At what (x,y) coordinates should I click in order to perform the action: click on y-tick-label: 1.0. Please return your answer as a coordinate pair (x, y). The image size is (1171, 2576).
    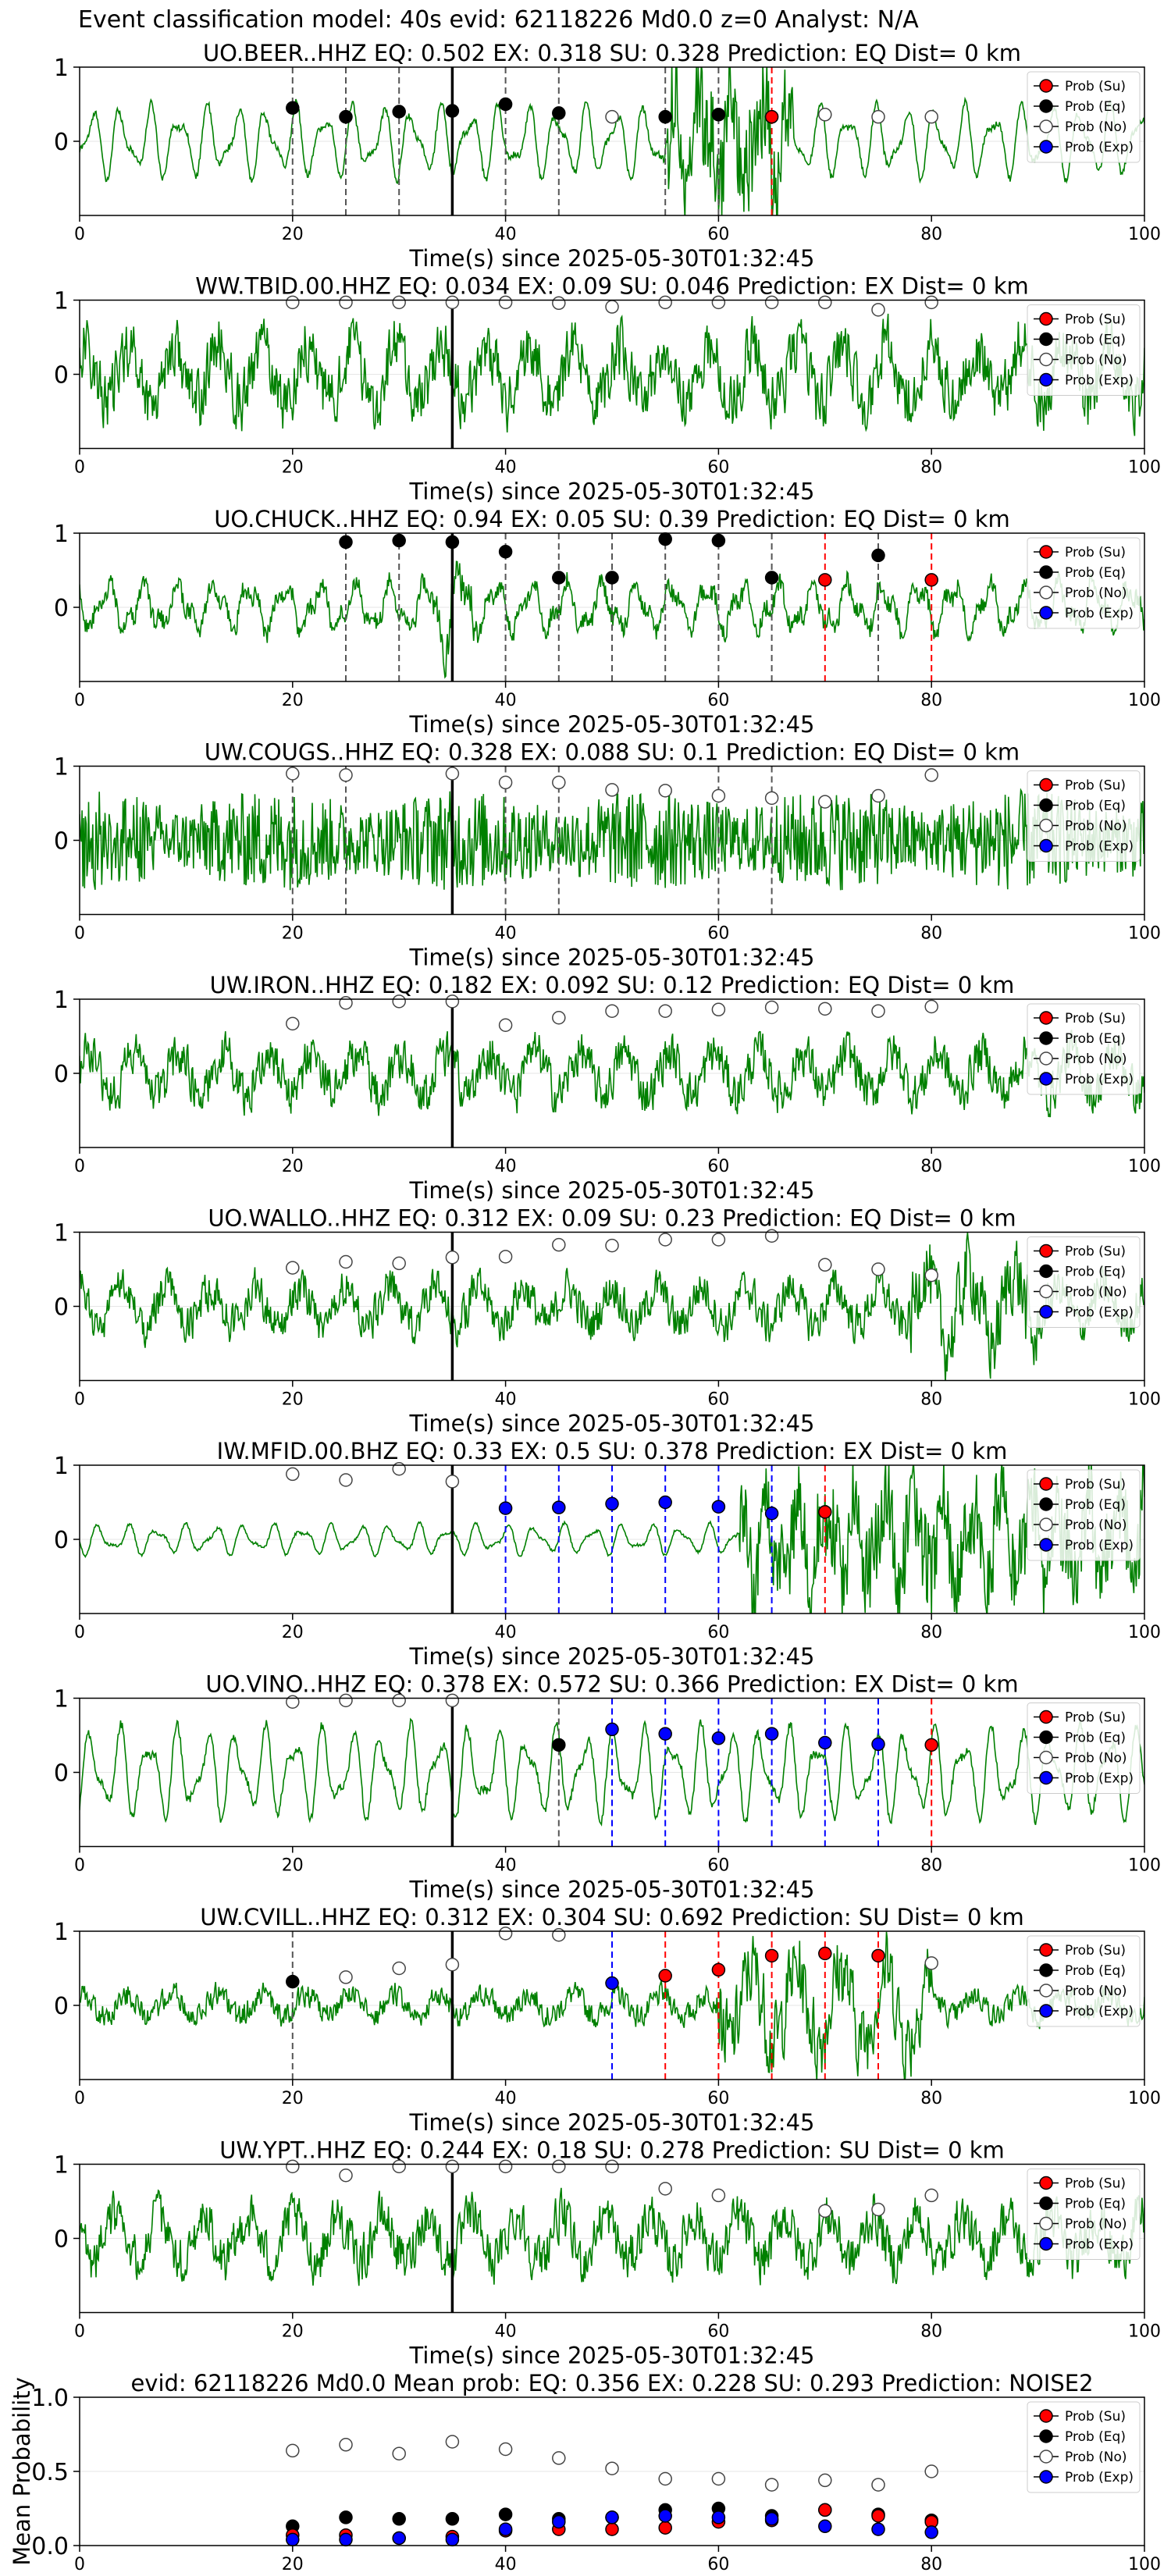
    Looking at the image, I should click on (50, 2398).